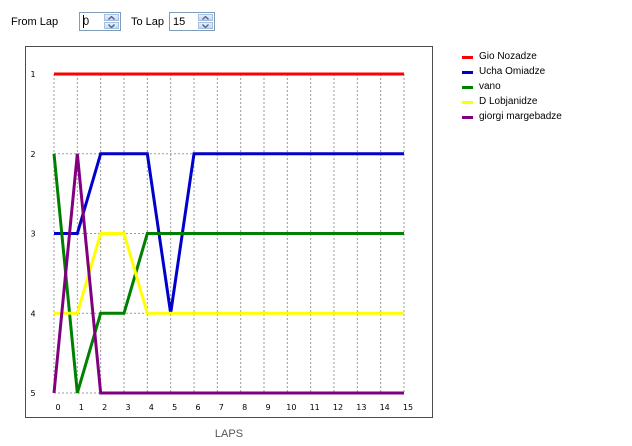 This screenshot has width=632, height=446. What do you see at coordinates (192, 21) in the screenshot?
I see `to-lap-spinner: 15` at bounding box center [192, 21].